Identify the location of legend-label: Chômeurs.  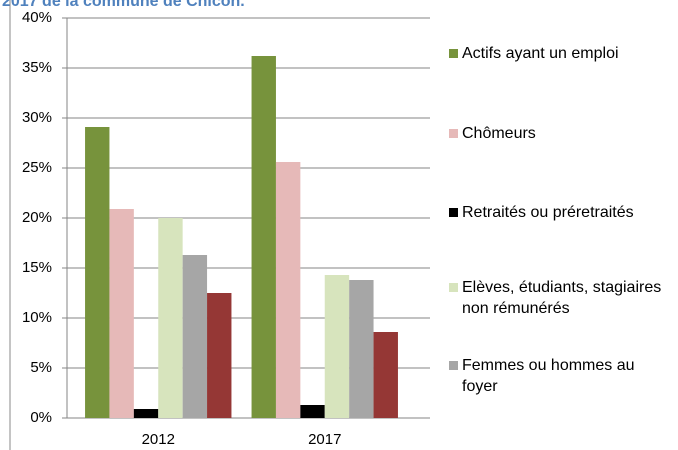
(499, 133).